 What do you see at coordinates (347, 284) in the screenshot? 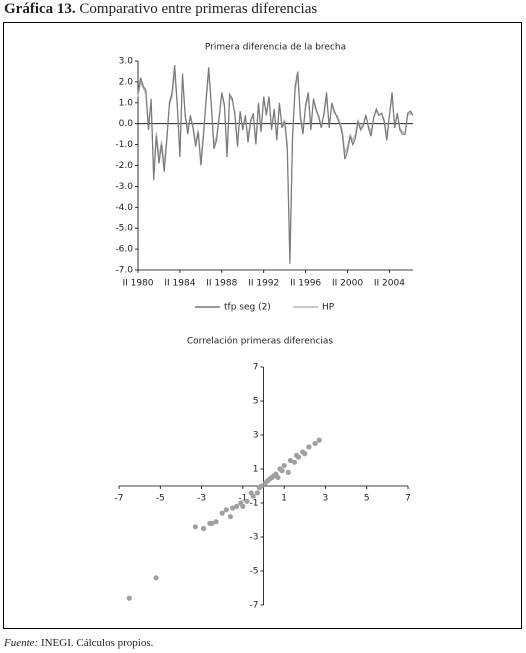
I see `x-tick-label: II 2000` at bounding box center [347, 284].